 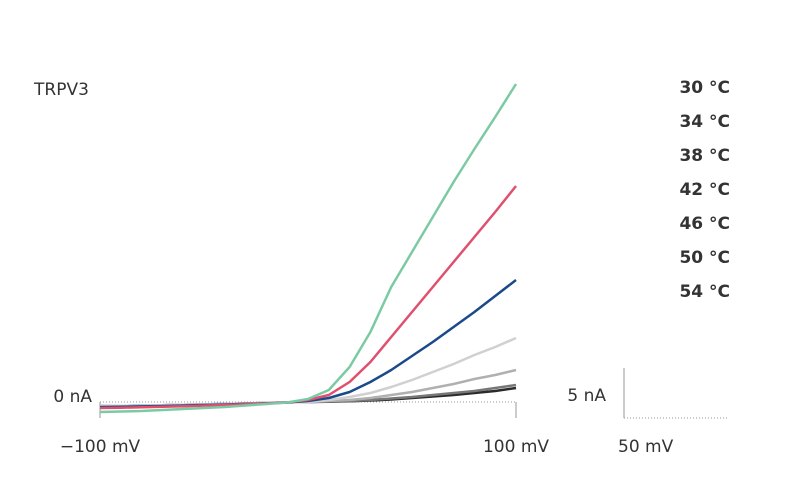 I want to click on legend-entry: 42 °C, so click(x=704, y=190).